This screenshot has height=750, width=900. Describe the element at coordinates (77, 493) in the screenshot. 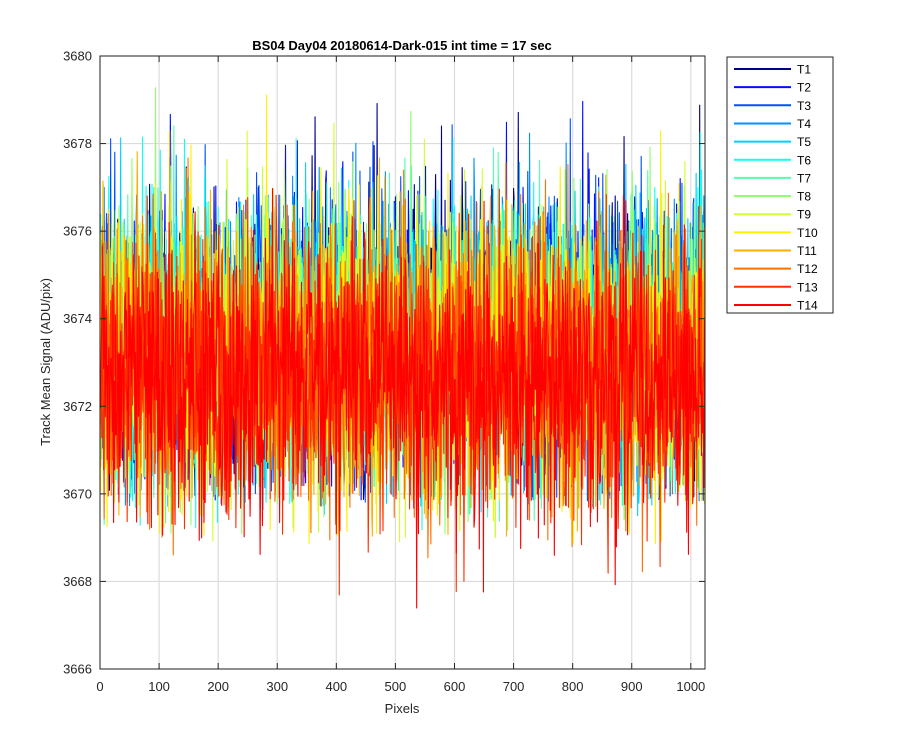

I see `y-tick-label: 3670` at that location.